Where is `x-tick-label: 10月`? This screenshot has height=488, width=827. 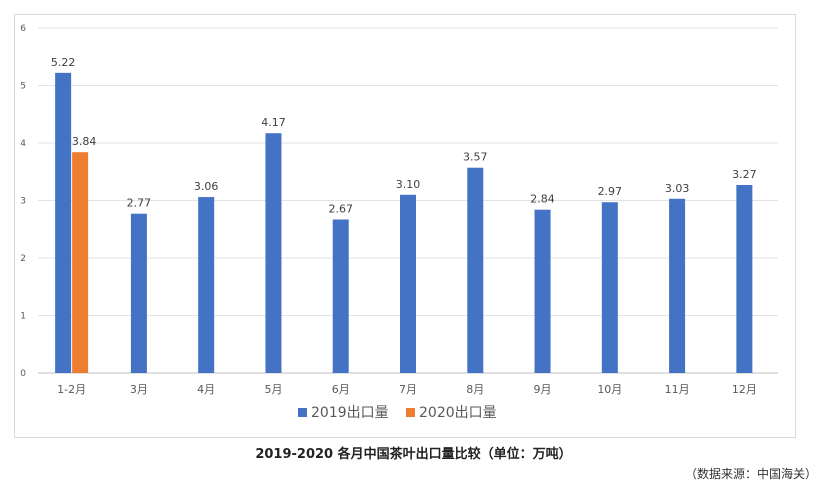 x-tick-label: 10月 is located at coordinates (609, 389).